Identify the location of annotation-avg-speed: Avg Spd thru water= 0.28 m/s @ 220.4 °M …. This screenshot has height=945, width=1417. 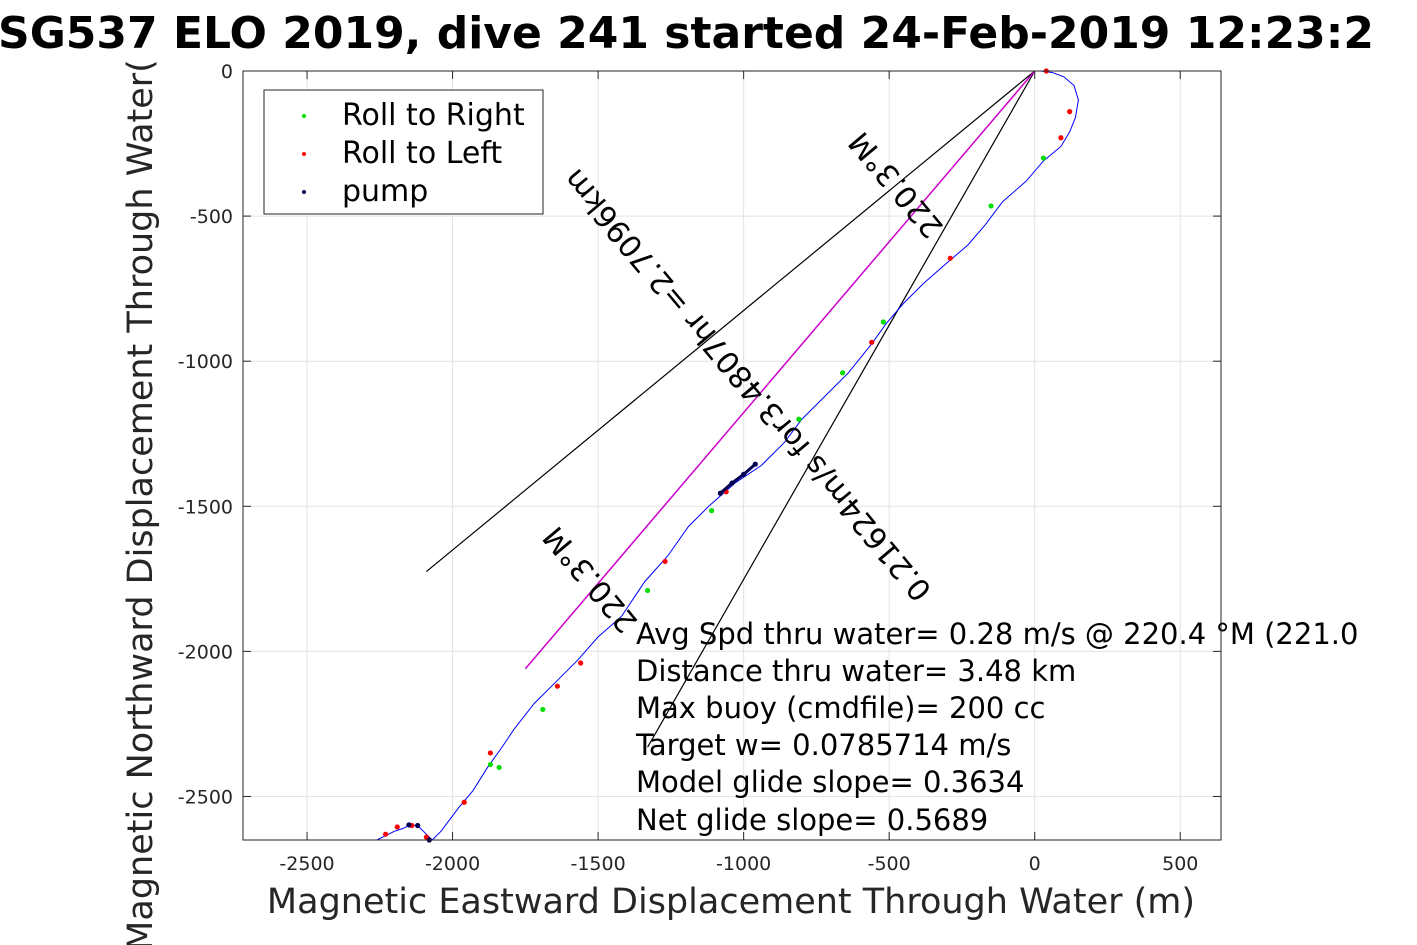
(997, 634).